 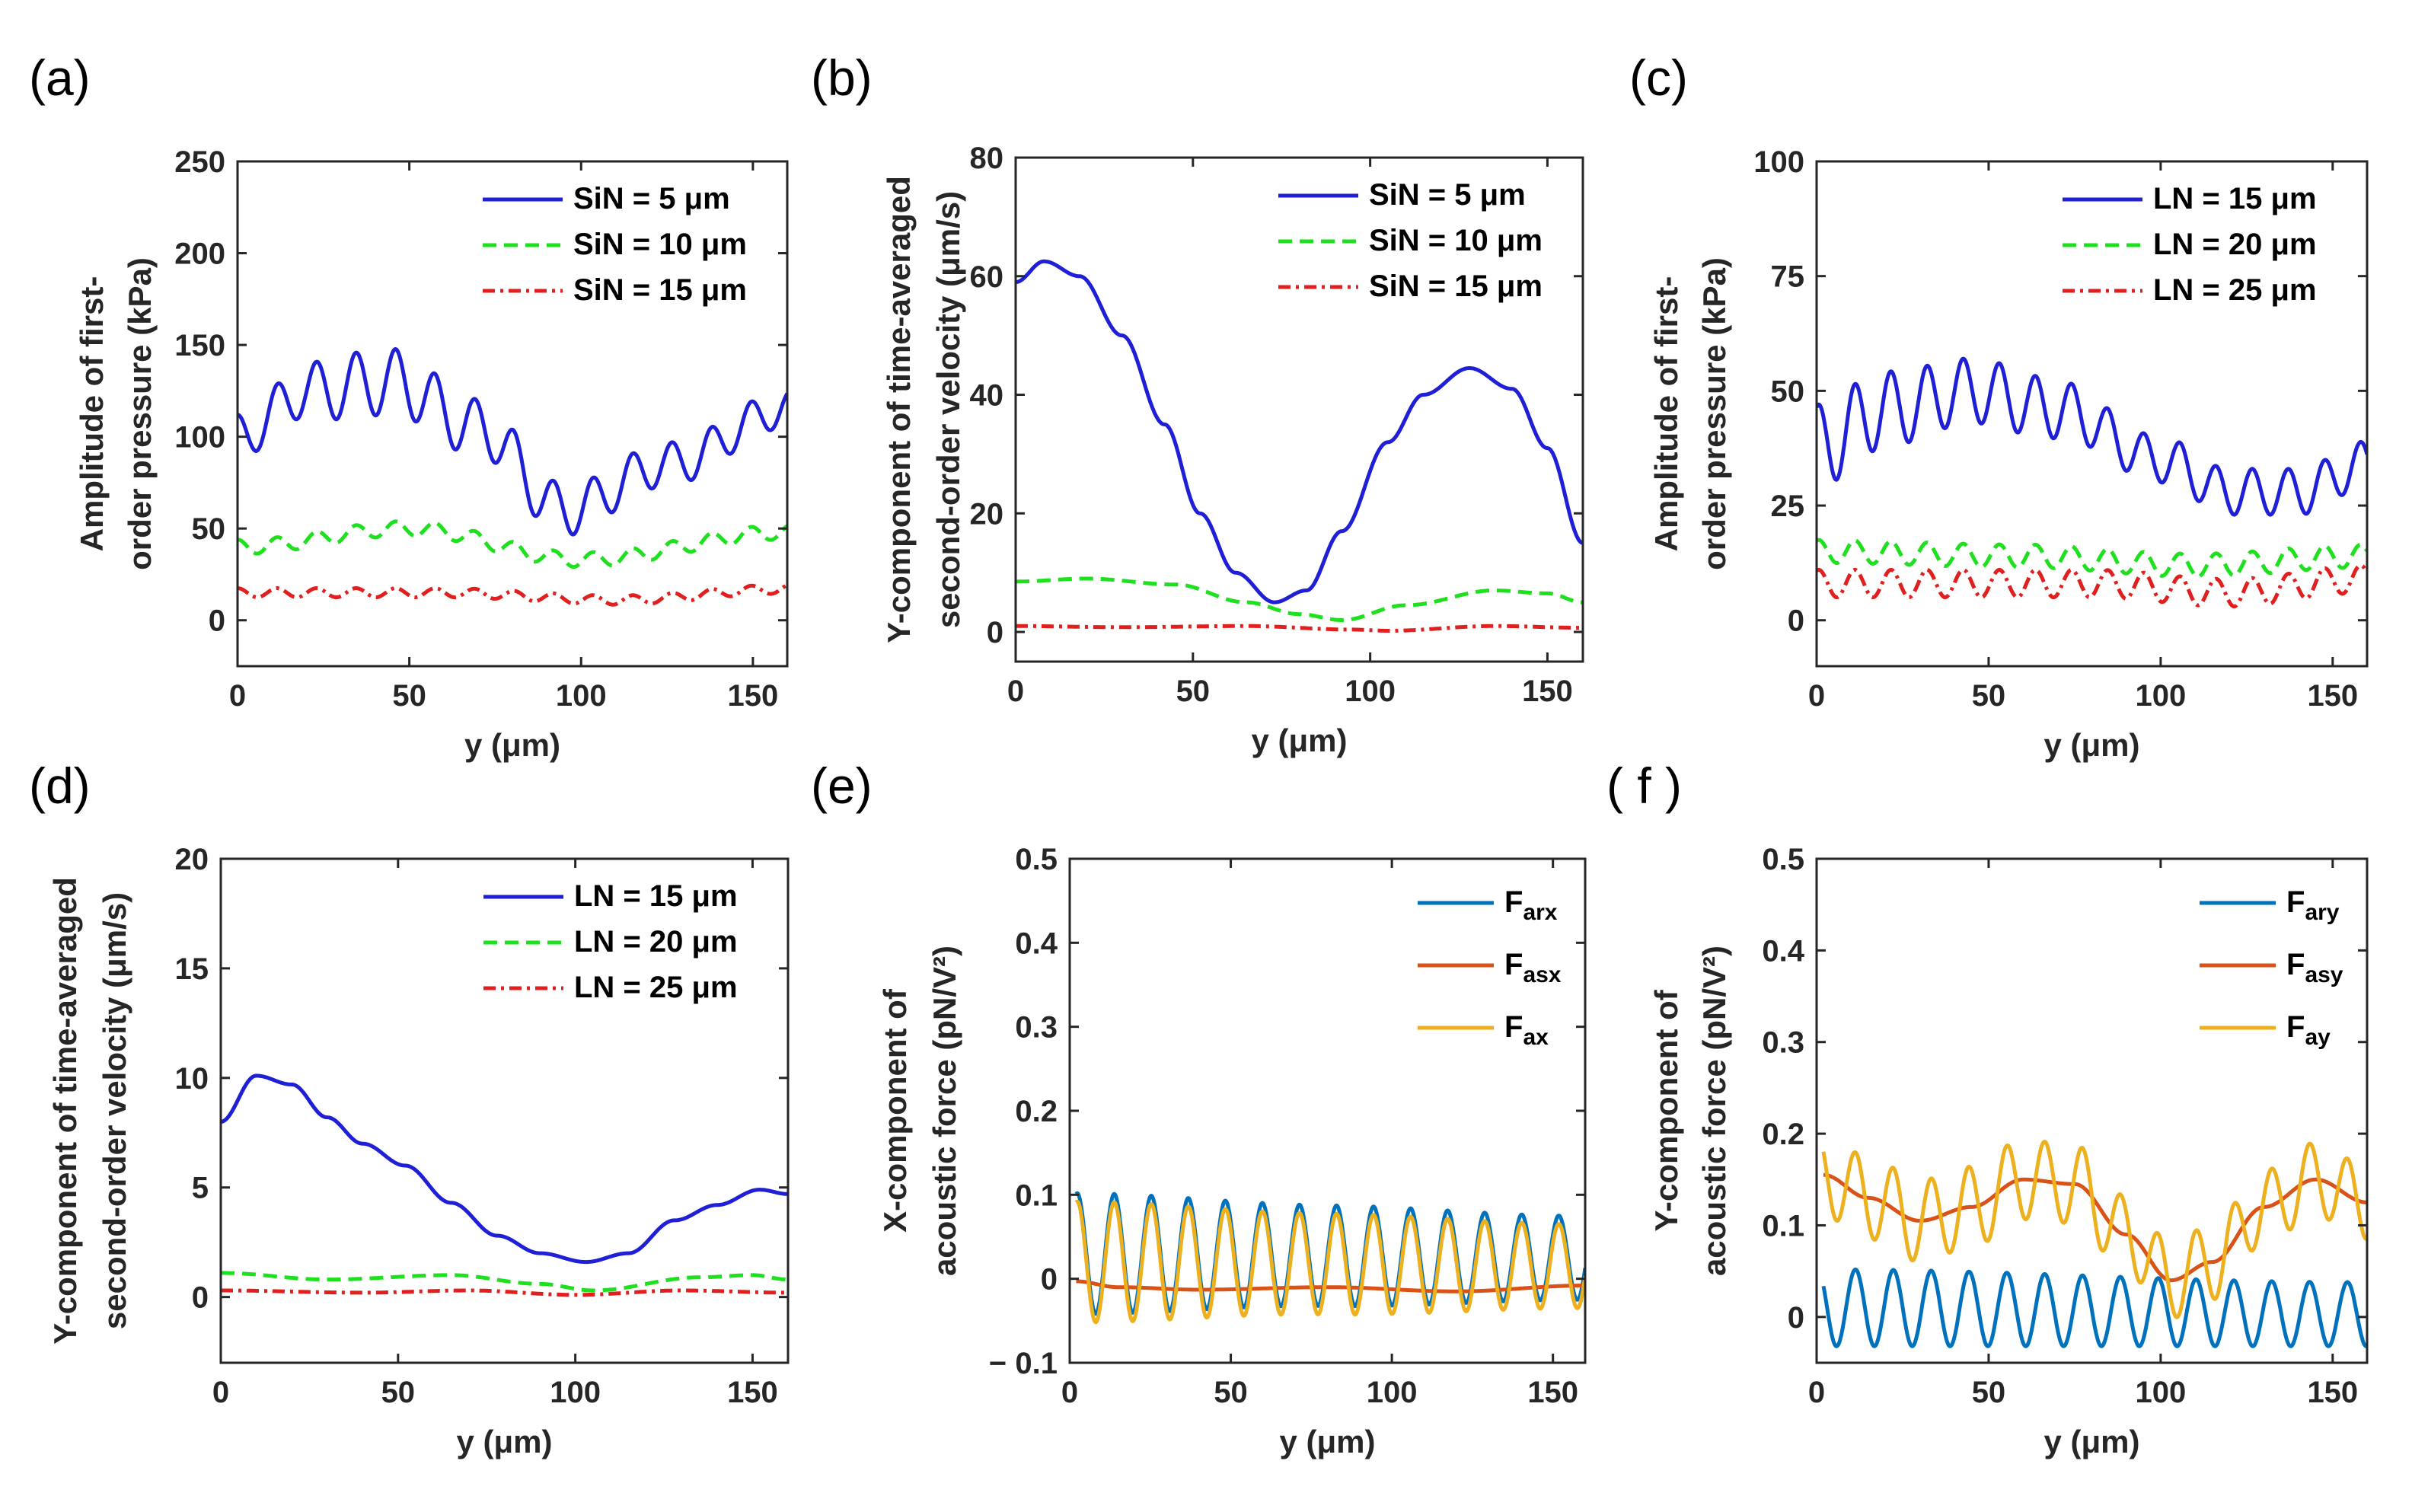 What do you see at coordinates (2235, 198) in the screenshot?
I see `legend-label: LN = 15 μm` at bounding box center [2235, 198].